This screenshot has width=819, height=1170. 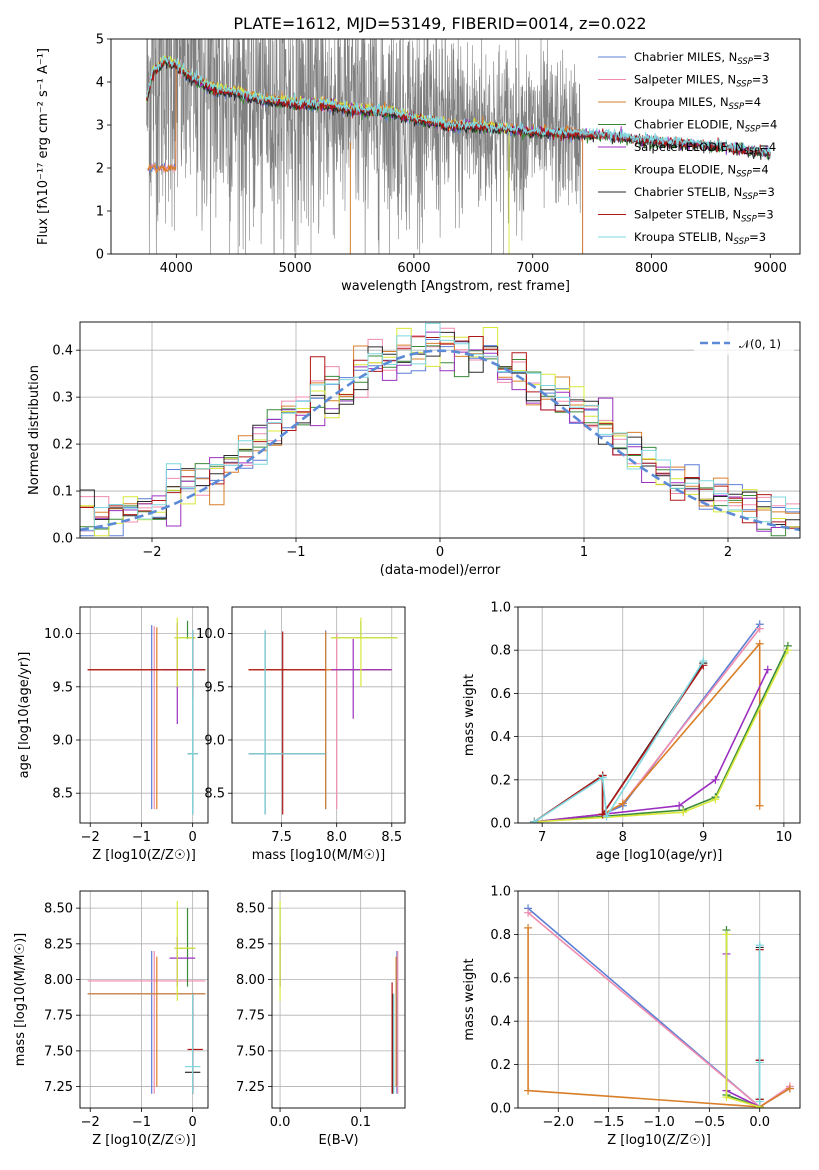 What do you see at coordinates (760, 344) in the screenshot?
I see `legend-label: 𝒩(0, 1)` at bounding box center [760, 344].